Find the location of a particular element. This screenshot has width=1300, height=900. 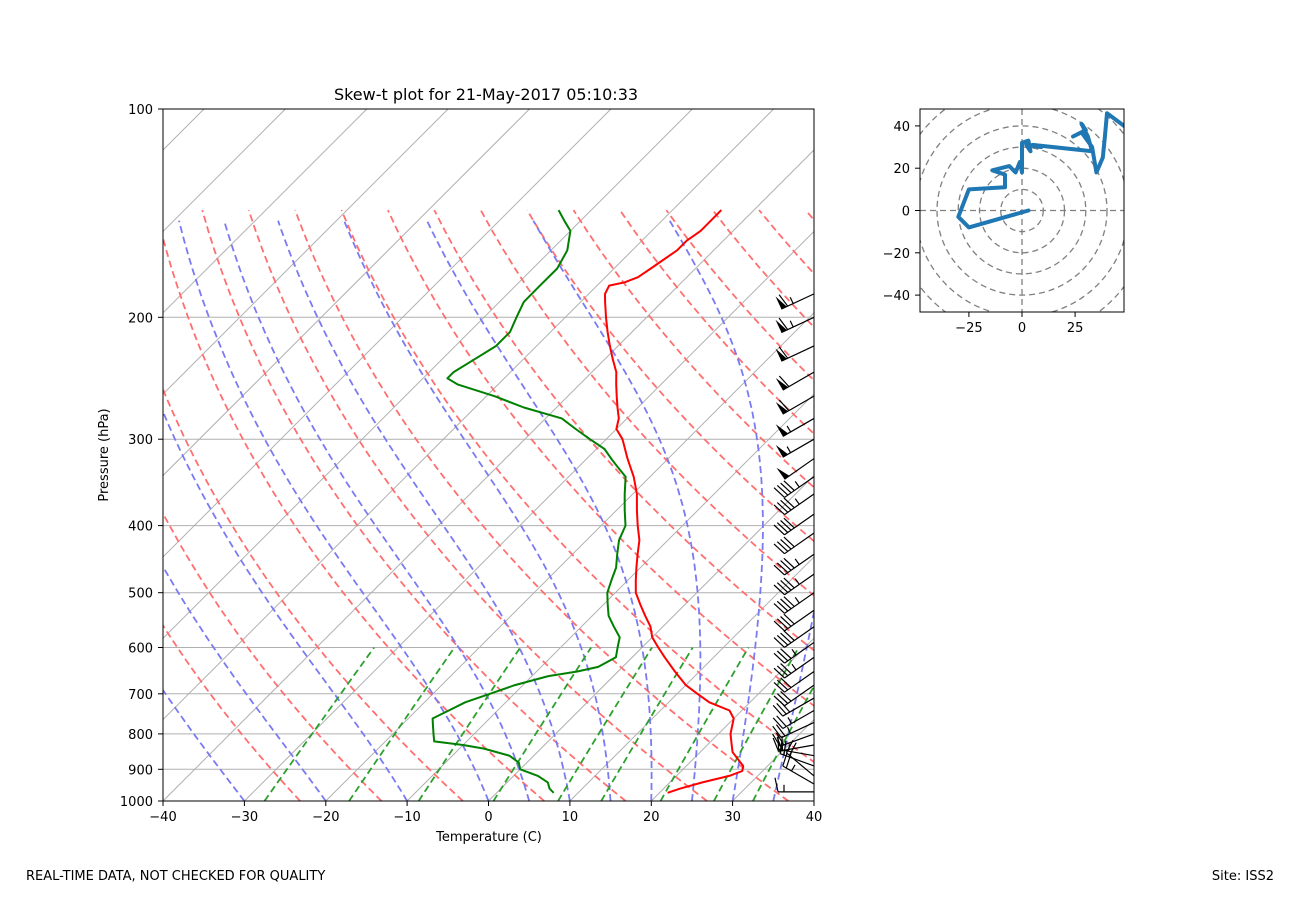

hodograph-y-tick-label: −40 is located at coordinates (896, 296).